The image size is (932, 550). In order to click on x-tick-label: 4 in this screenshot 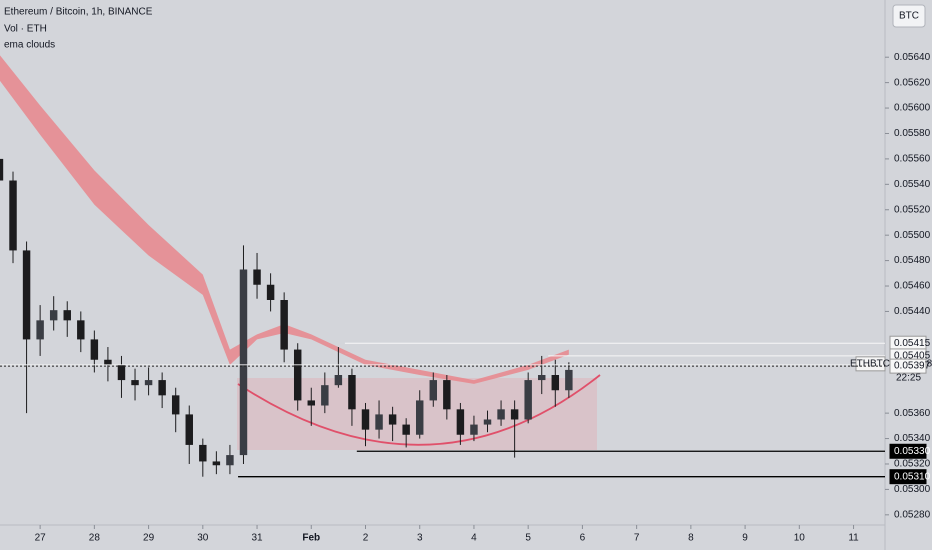, I will do `click(474, 538)`.